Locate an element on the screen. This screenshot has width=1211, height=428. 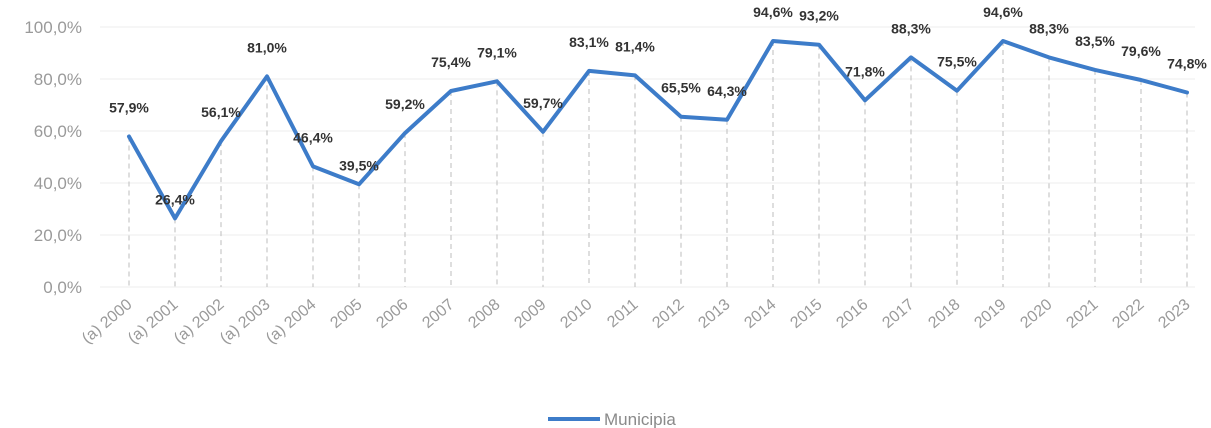
data-label: 83,1% is located at coordinates (589, 42).